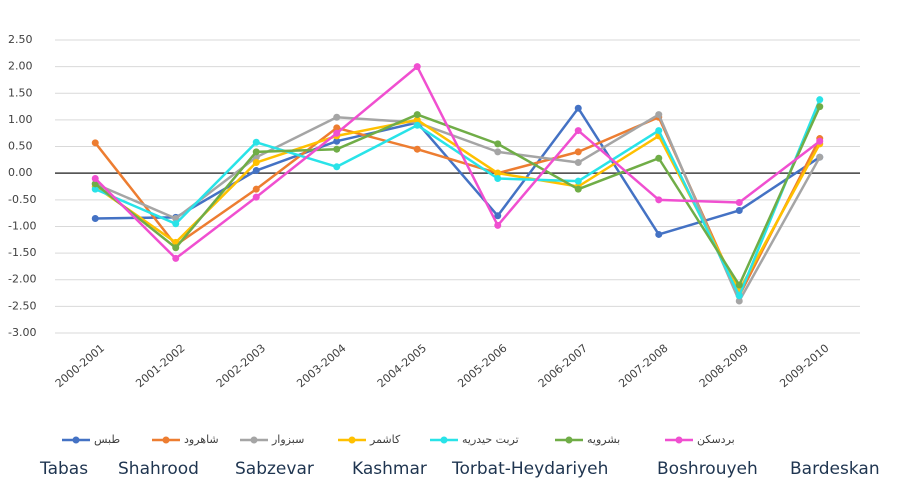 The image size is (900, 482). What do you see at coordinates (603, 439) in the screenshot?
I see `legend-label: بشرویه` at bounding box center [603, 439].